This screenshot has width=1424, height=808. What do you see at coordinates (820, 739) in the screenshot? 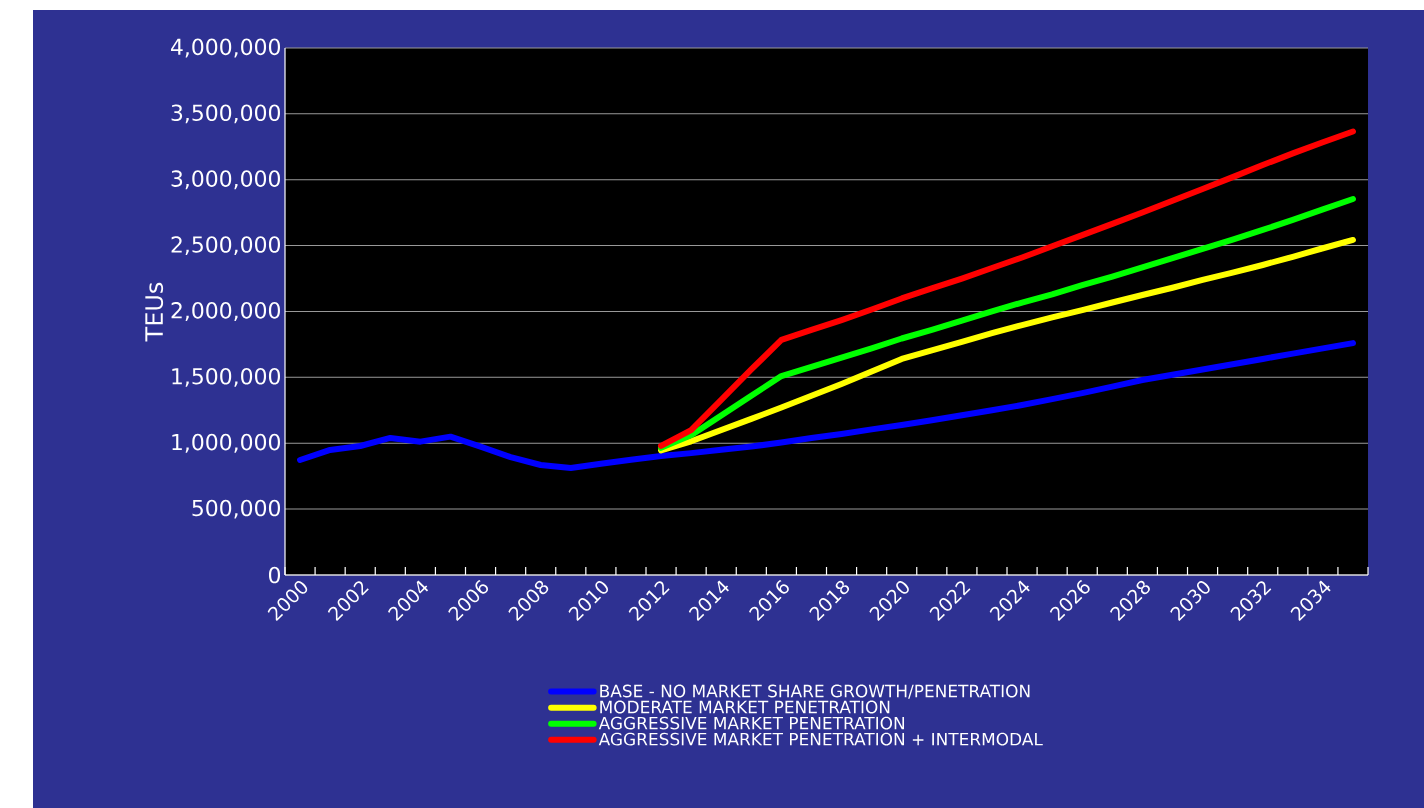
I see `legend-label: AGGRESSIVE MARKET PENETRATION + INTERMODAL` at bounding box center [820, 739].